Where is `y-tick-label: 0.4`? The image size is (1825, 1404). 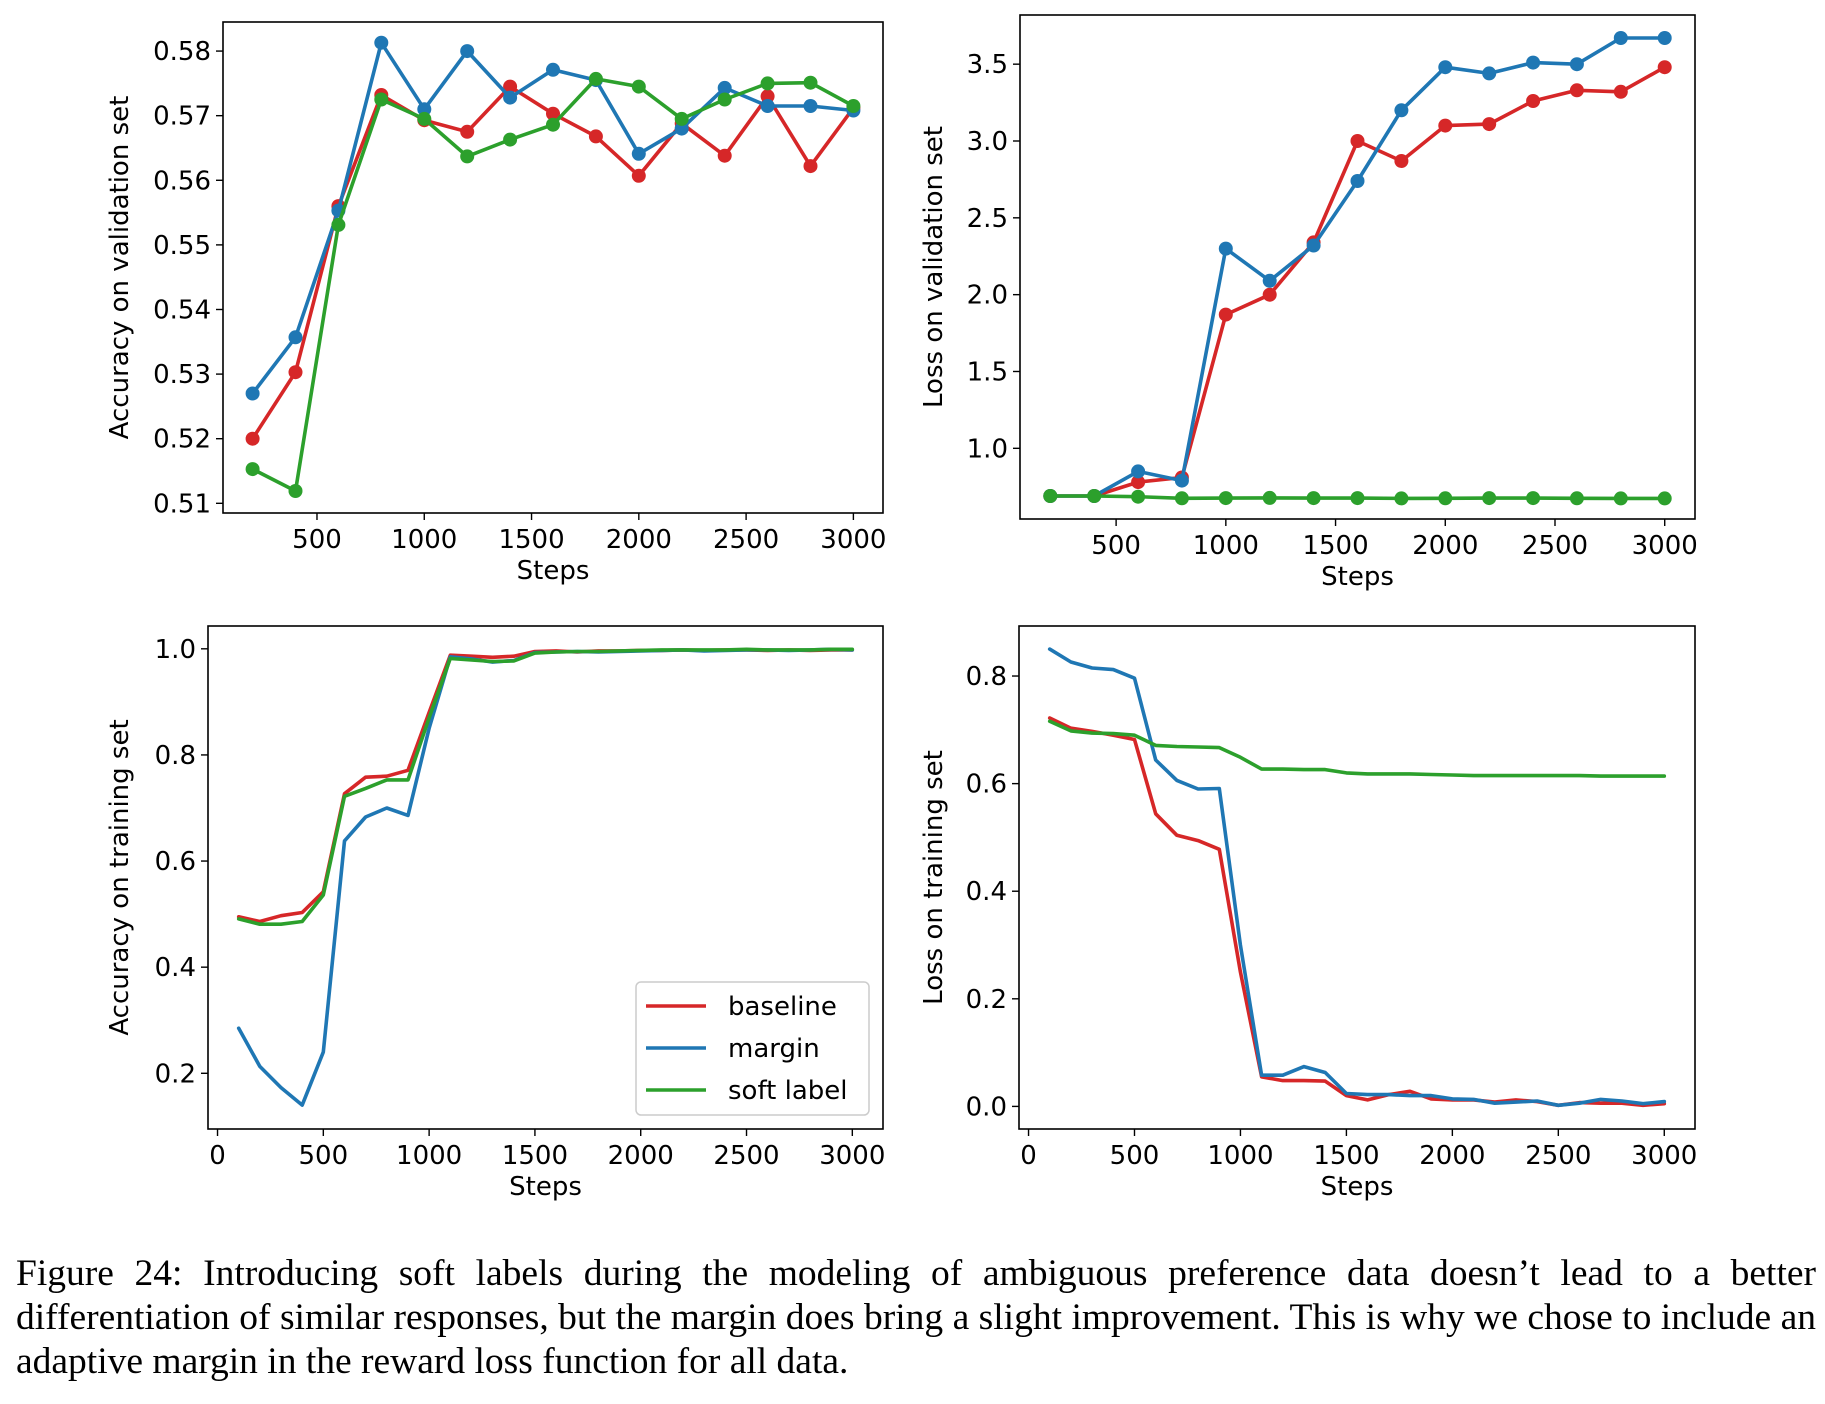 y-tick-label: 0.4 is located at coordinates (175, 968).